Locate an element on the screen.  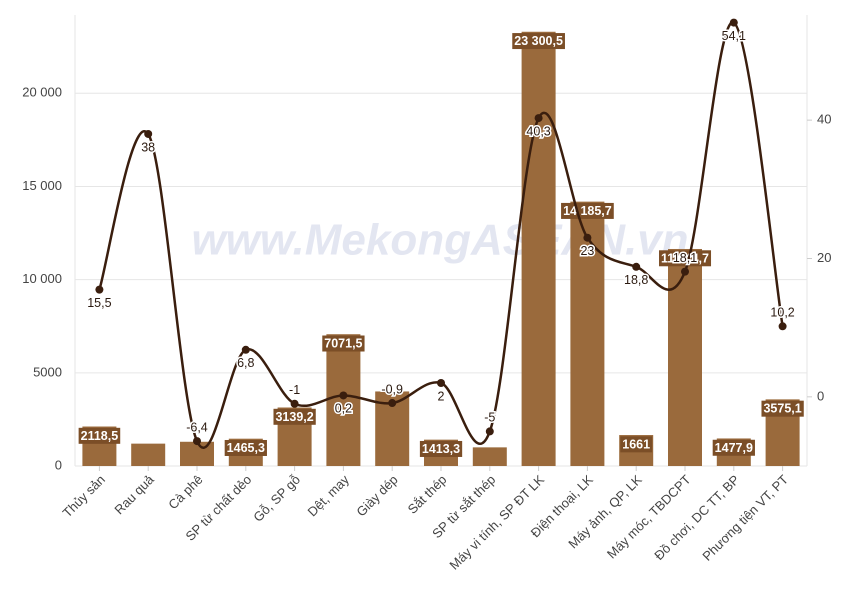
y-tick-label: 0 is located at coordinates (58, 464).